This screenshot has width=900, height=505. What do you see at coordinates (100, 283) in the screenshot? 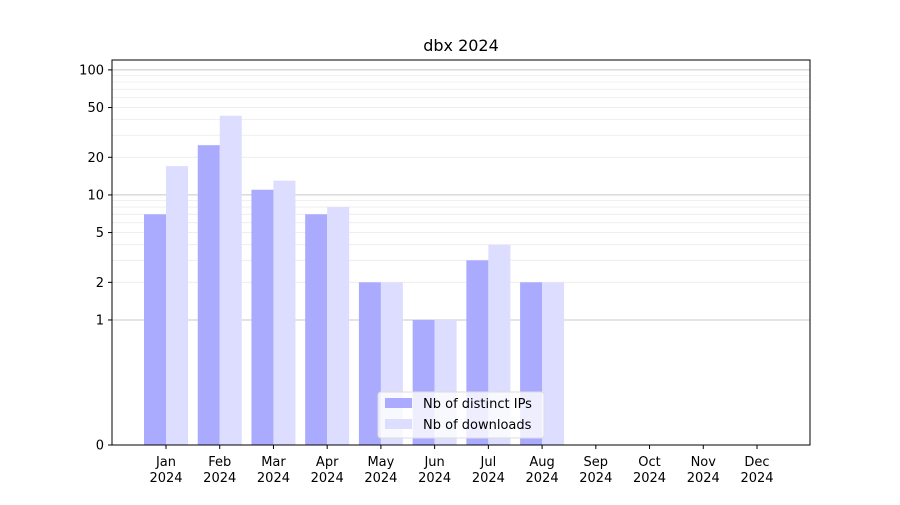
I see `y-tick-label: 2` at bounding box center [100, 283].